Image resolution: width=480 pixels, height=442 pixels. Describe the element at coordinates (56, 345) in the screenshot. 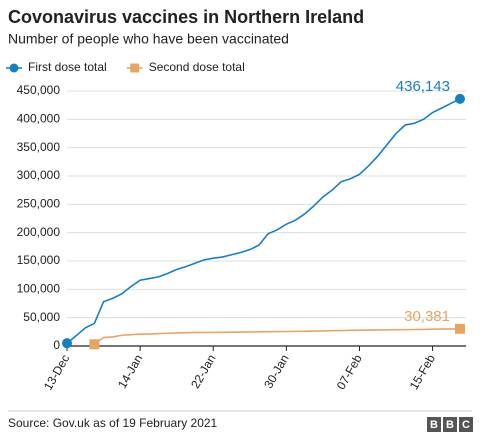

I see `y-tick-label: 0` at that location.